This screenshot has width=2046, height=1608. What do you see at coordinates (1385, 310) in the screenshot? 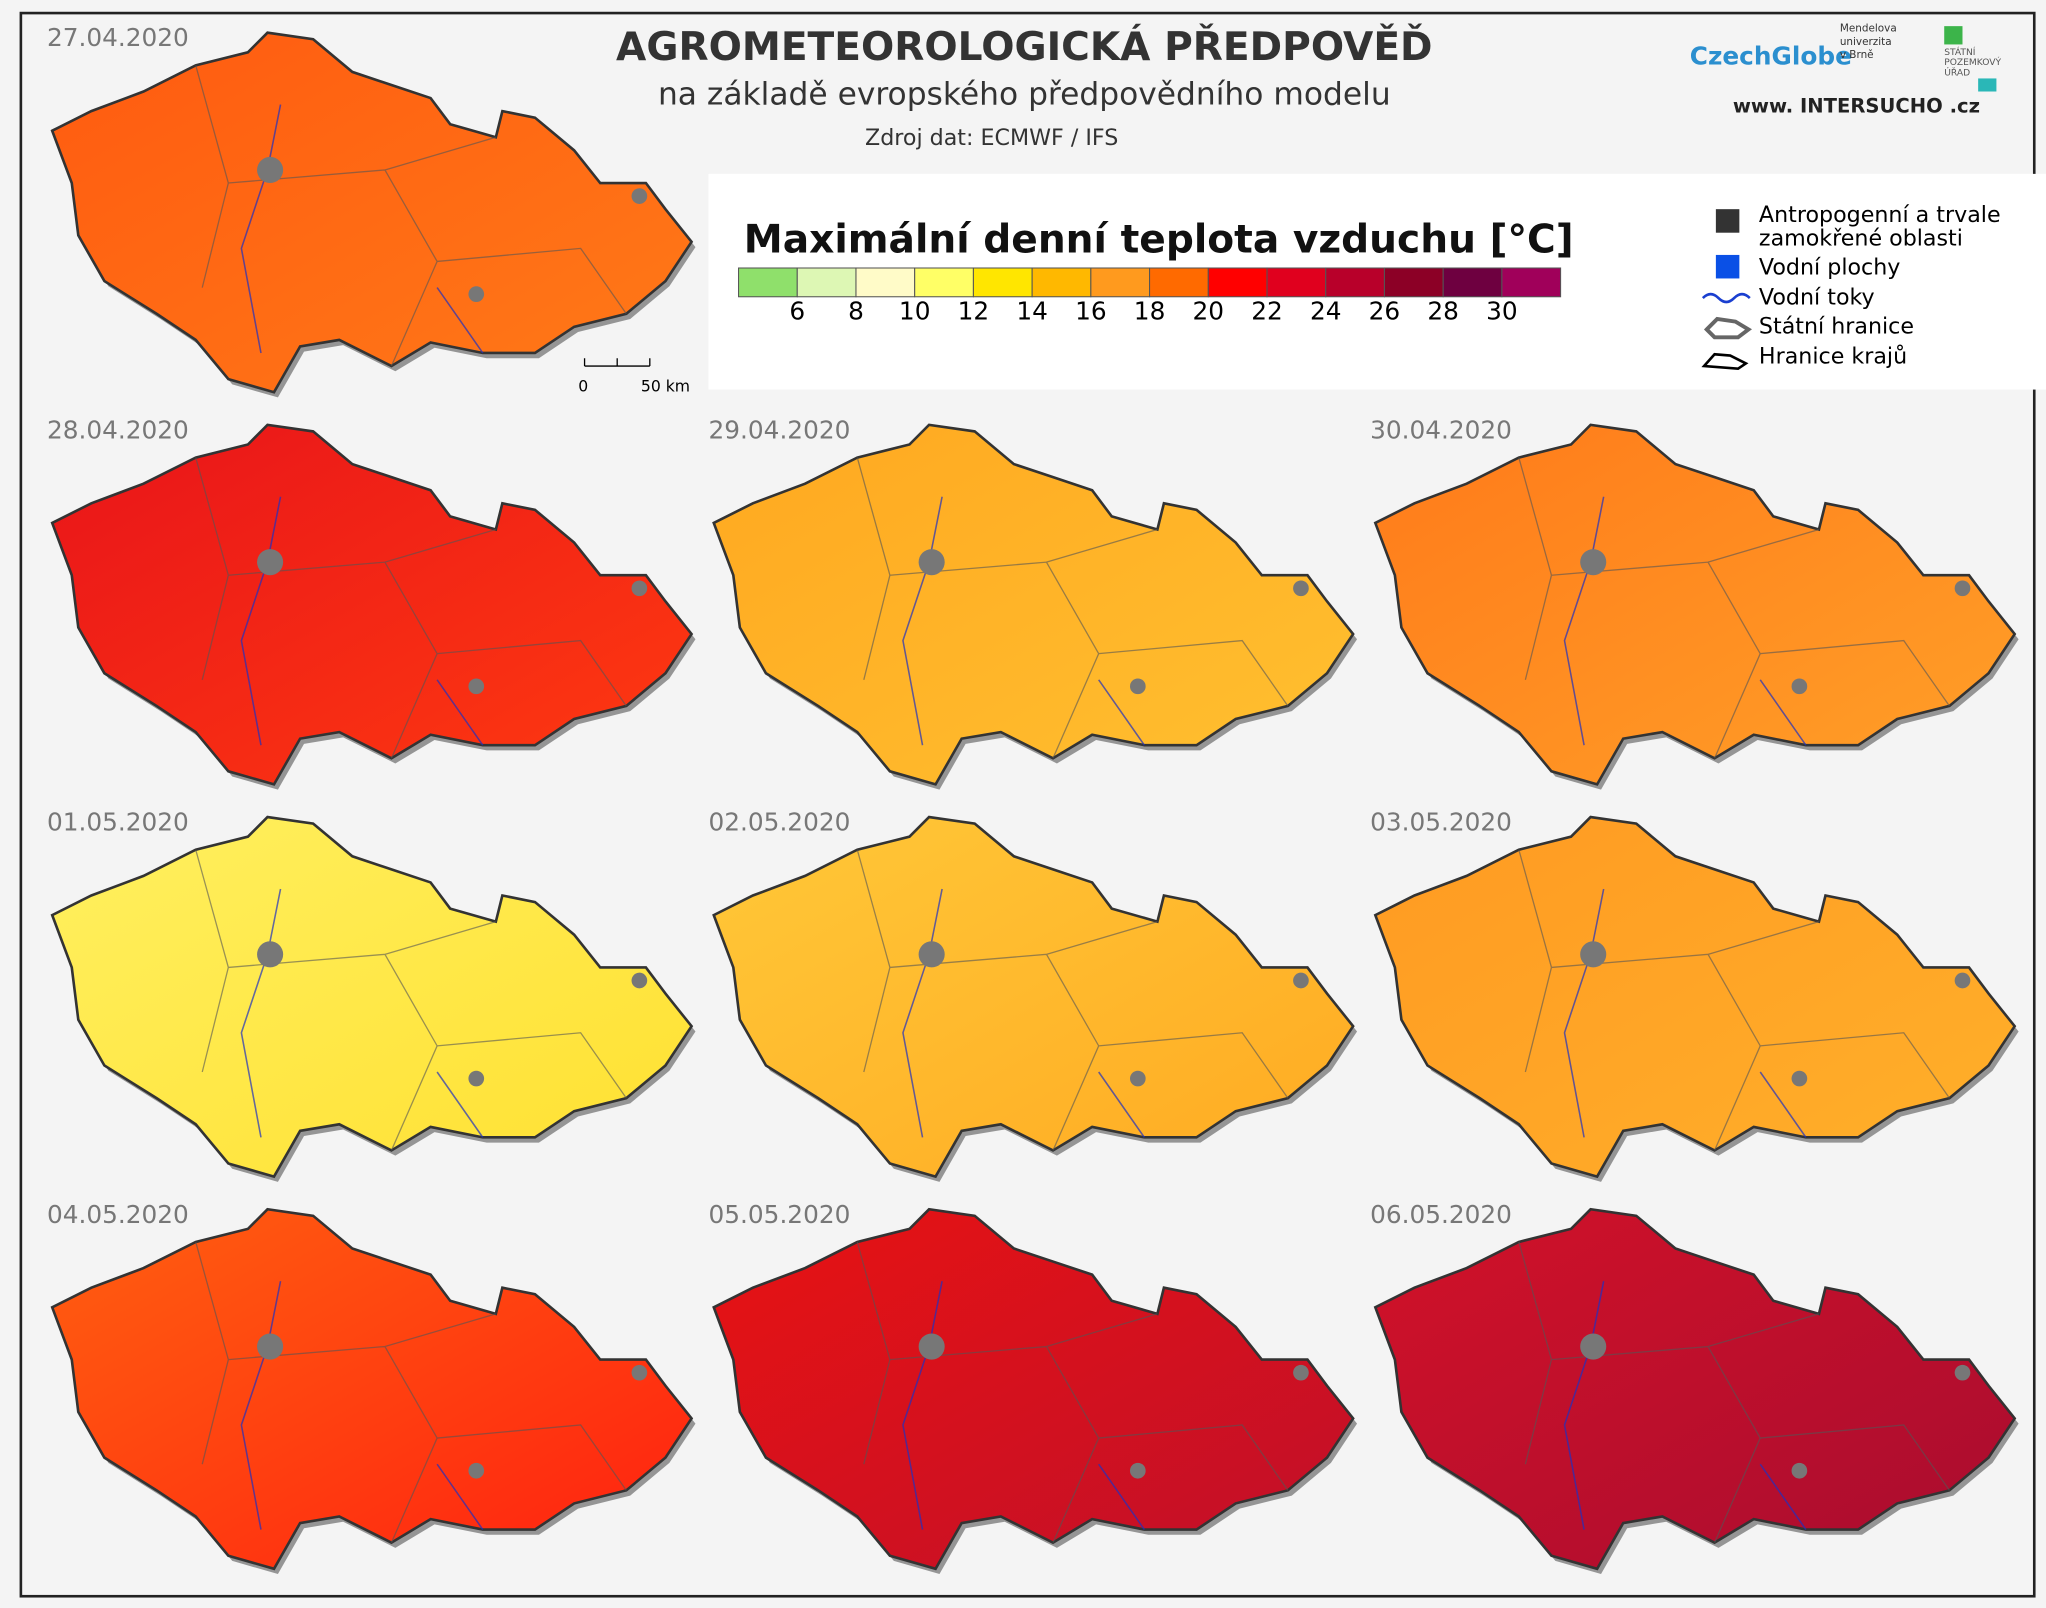
I see `colorbar-label: 26` at bounding box center [1385, 310].